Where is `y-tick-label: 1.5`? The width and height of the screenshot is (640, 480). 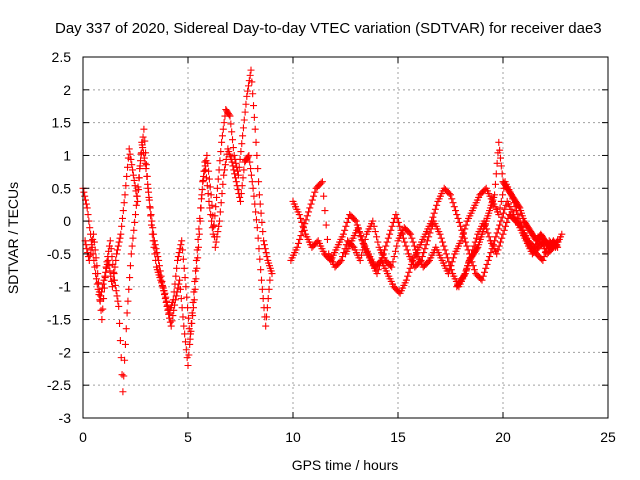 y-tick-label: 1.5 is located at coordinates (62, 123).